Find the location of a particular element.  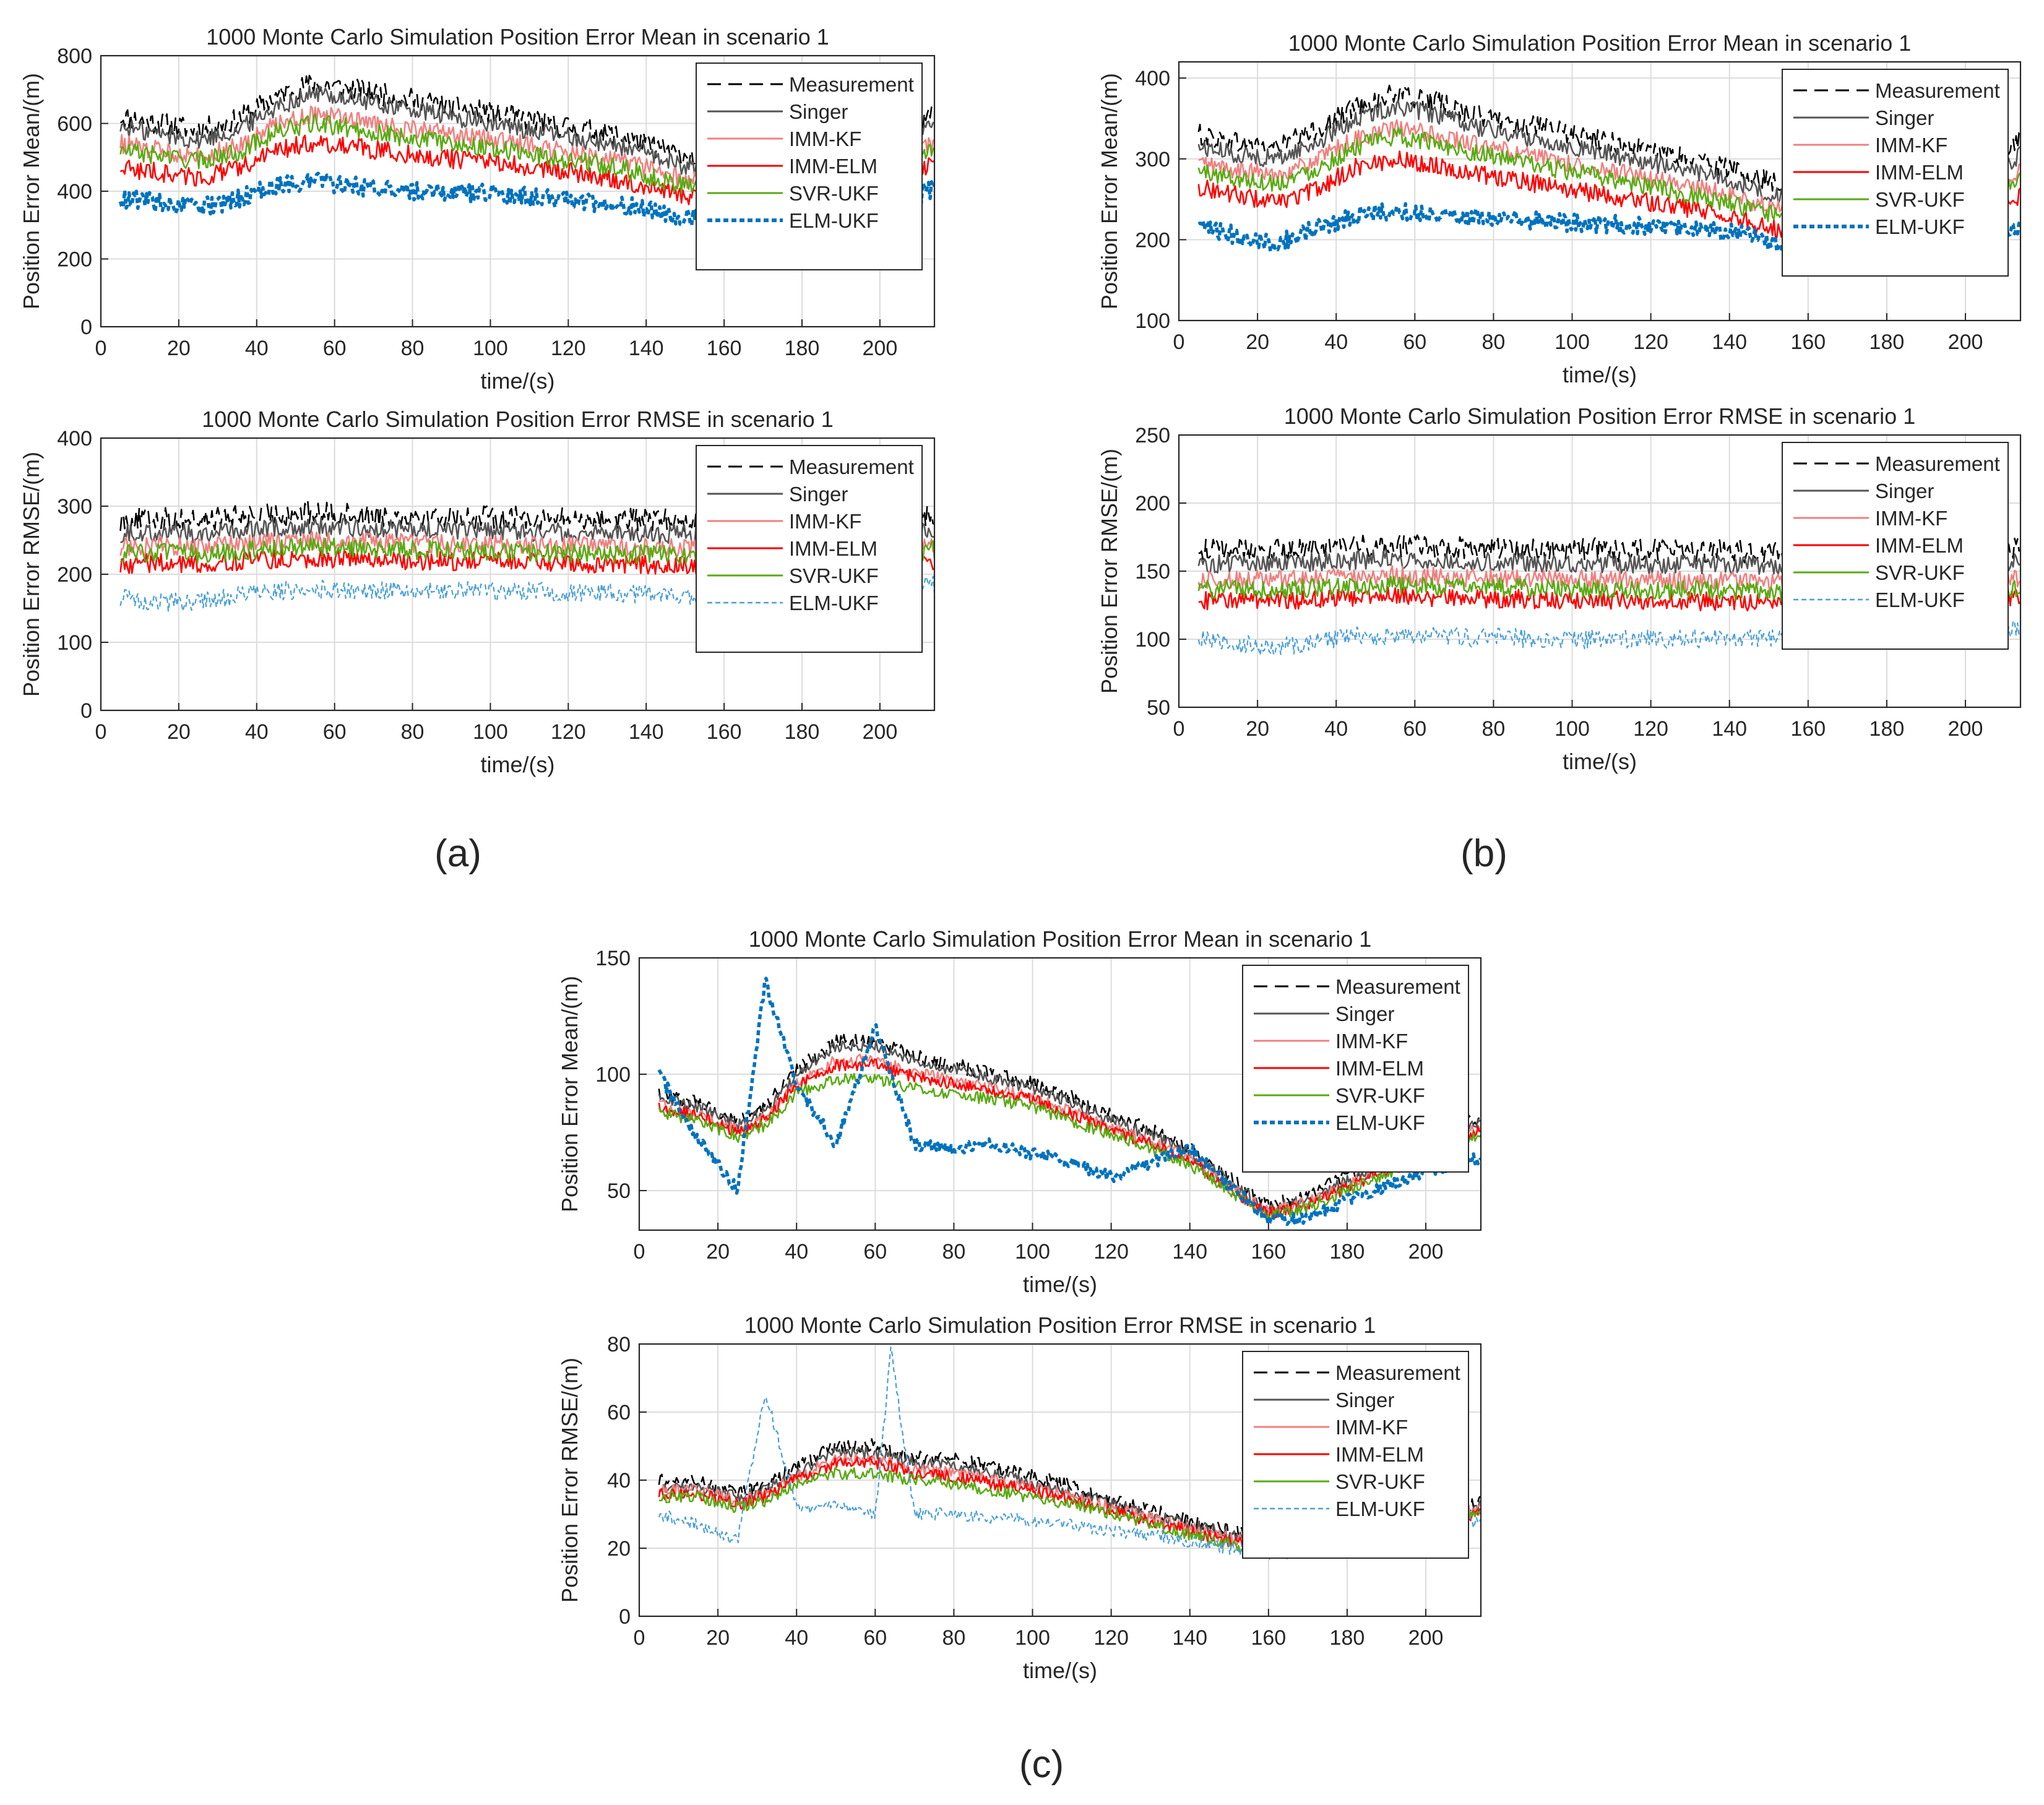

y-tick-label: 800 is located at coordinates (74, 56).